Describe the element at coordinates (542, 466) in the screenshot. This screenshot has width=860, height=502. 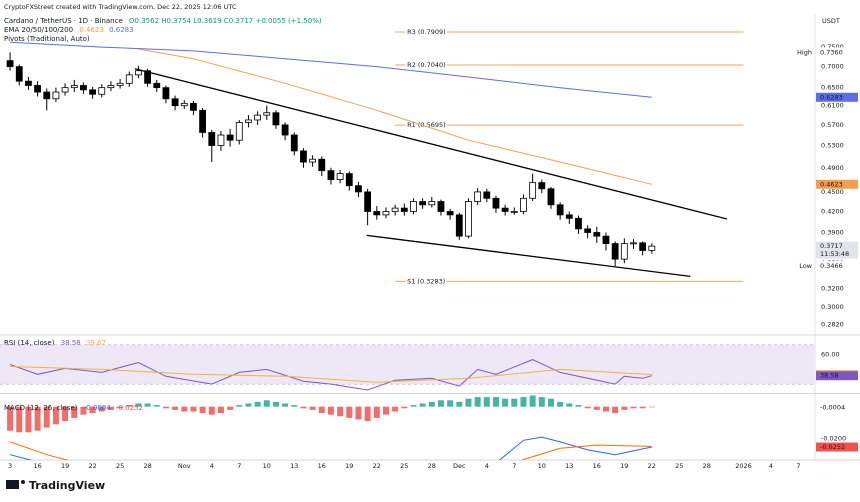
I see `x-tick-label: 10` at that location.